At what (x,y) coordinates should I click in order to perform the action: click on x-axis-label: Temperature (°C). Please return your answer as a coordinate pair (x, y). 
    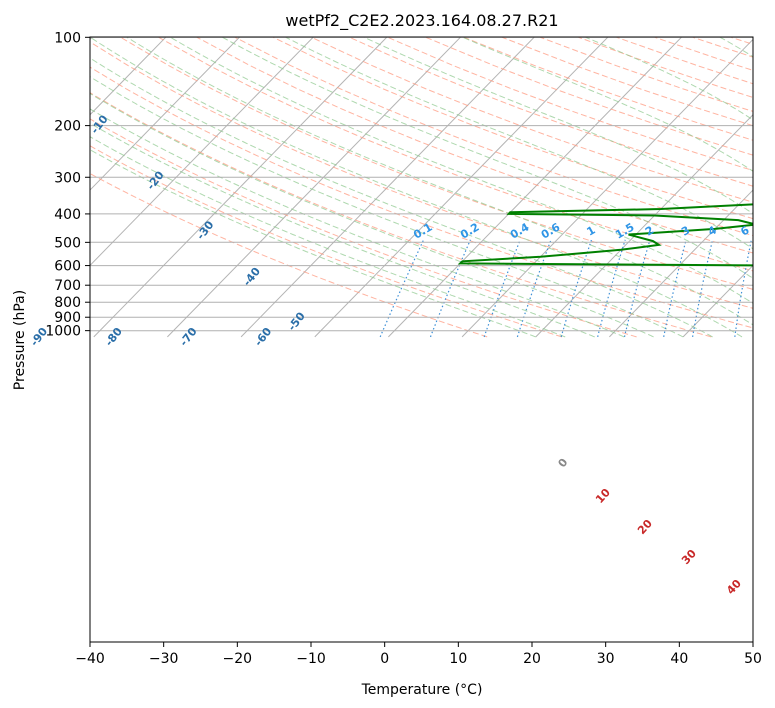
    Looking at the image, I should click on (422, 690).